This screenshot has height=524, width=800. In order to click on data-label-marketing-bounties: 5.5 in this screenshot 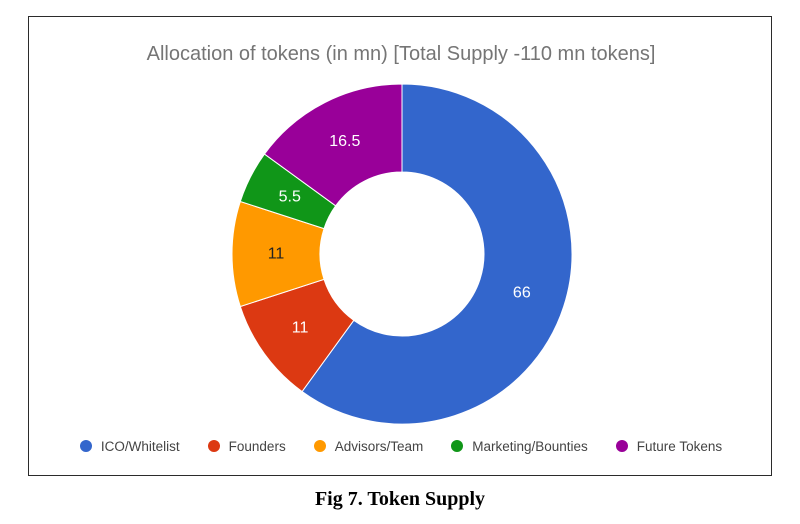, I will do `click(290, 196)`.